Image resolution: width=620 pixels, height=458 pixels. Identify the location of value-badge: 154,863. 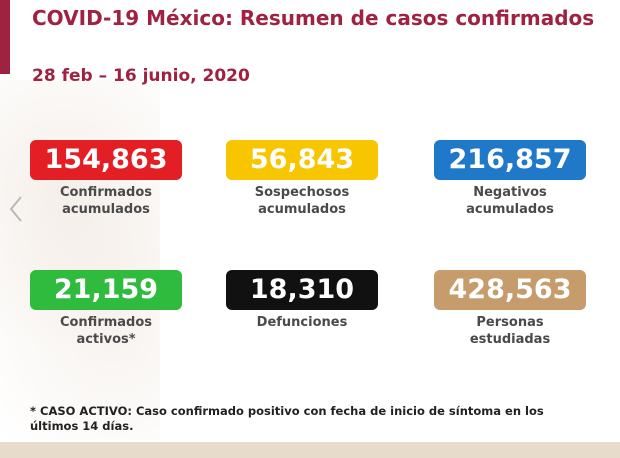
(106, 160).